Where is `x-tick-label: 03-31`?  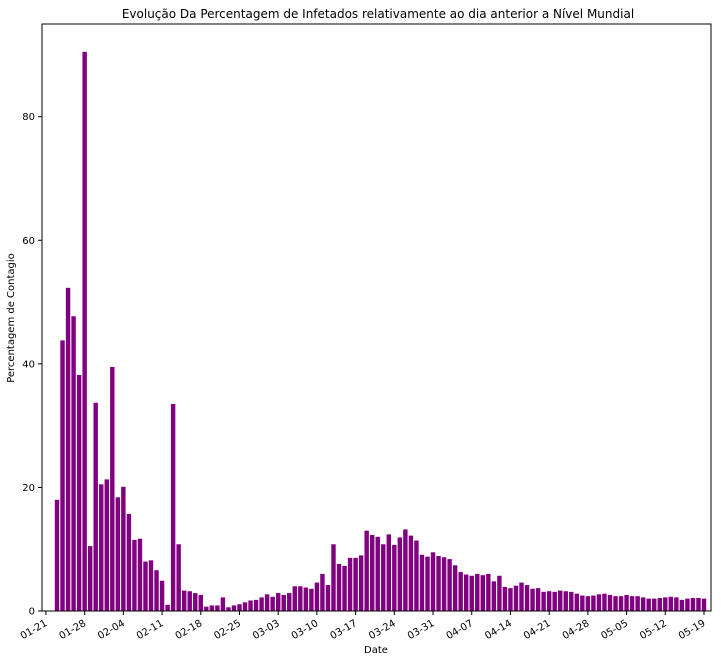
x-tick-label: 03-31 is located at coordinates (421, 630).